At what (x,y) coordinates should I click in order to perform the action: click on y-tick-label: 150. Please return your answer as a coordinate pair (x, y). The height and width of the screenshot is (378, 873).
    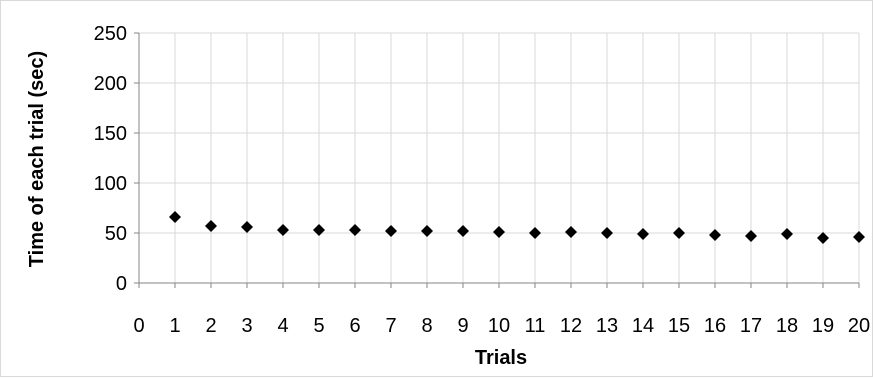
    Looking at the image, I should click on (110, 134).